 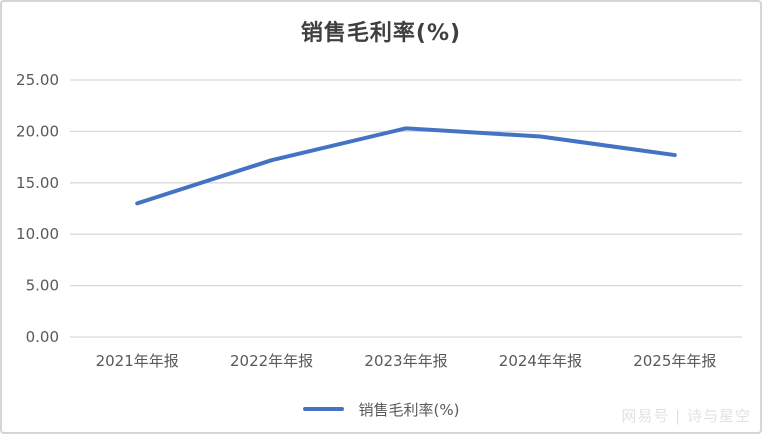 What do you see at coordinates (37, 183) in the screenshot?
I see `y-tick-label: 15.00` at bounding box center [37, 183].